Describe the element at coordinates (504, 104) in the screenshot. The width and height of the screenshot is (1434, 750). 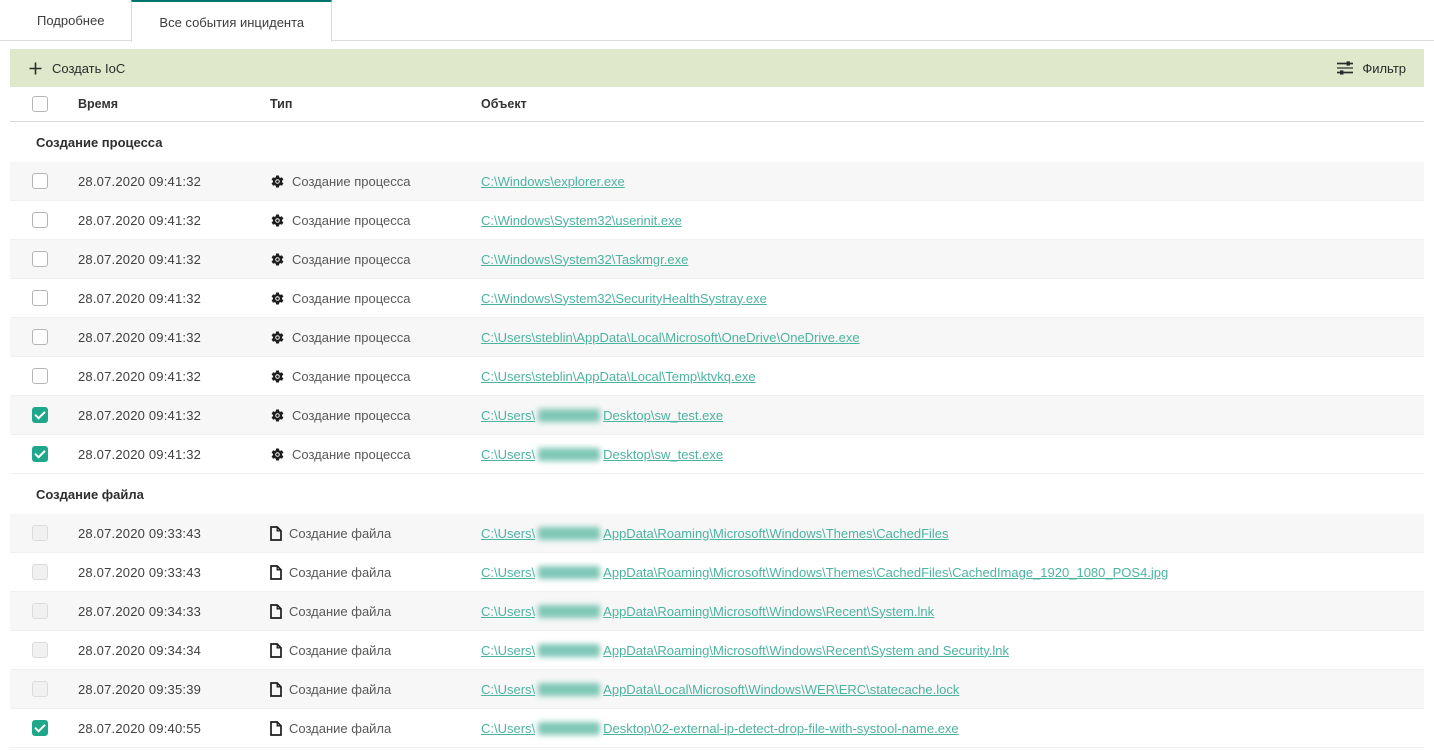
I see `column-header-object: Объект` at that location.